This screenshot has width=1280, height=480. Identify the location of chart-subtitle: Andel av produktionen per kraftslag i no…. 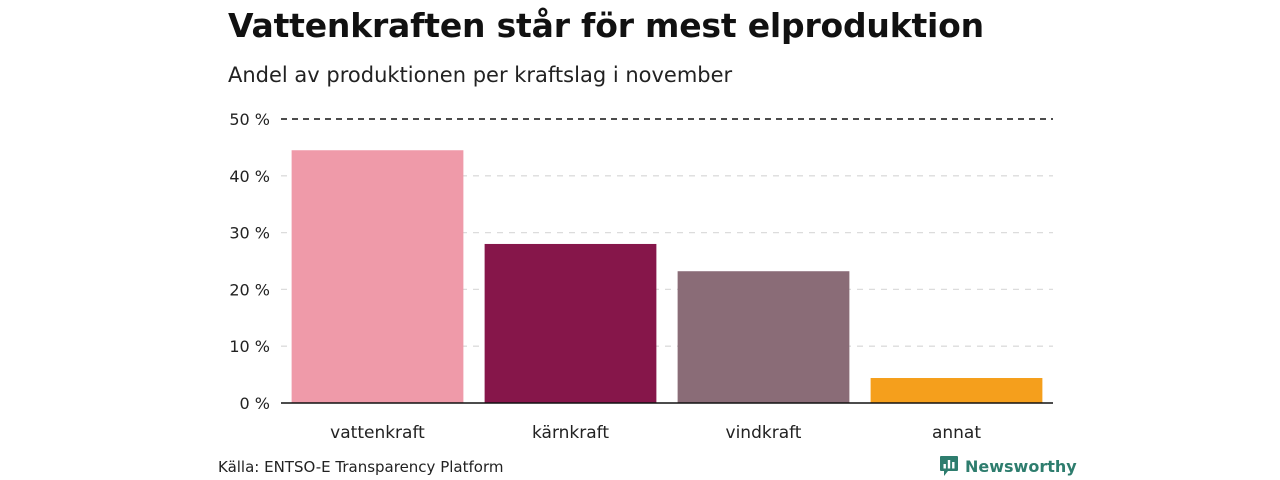
(480, 75).